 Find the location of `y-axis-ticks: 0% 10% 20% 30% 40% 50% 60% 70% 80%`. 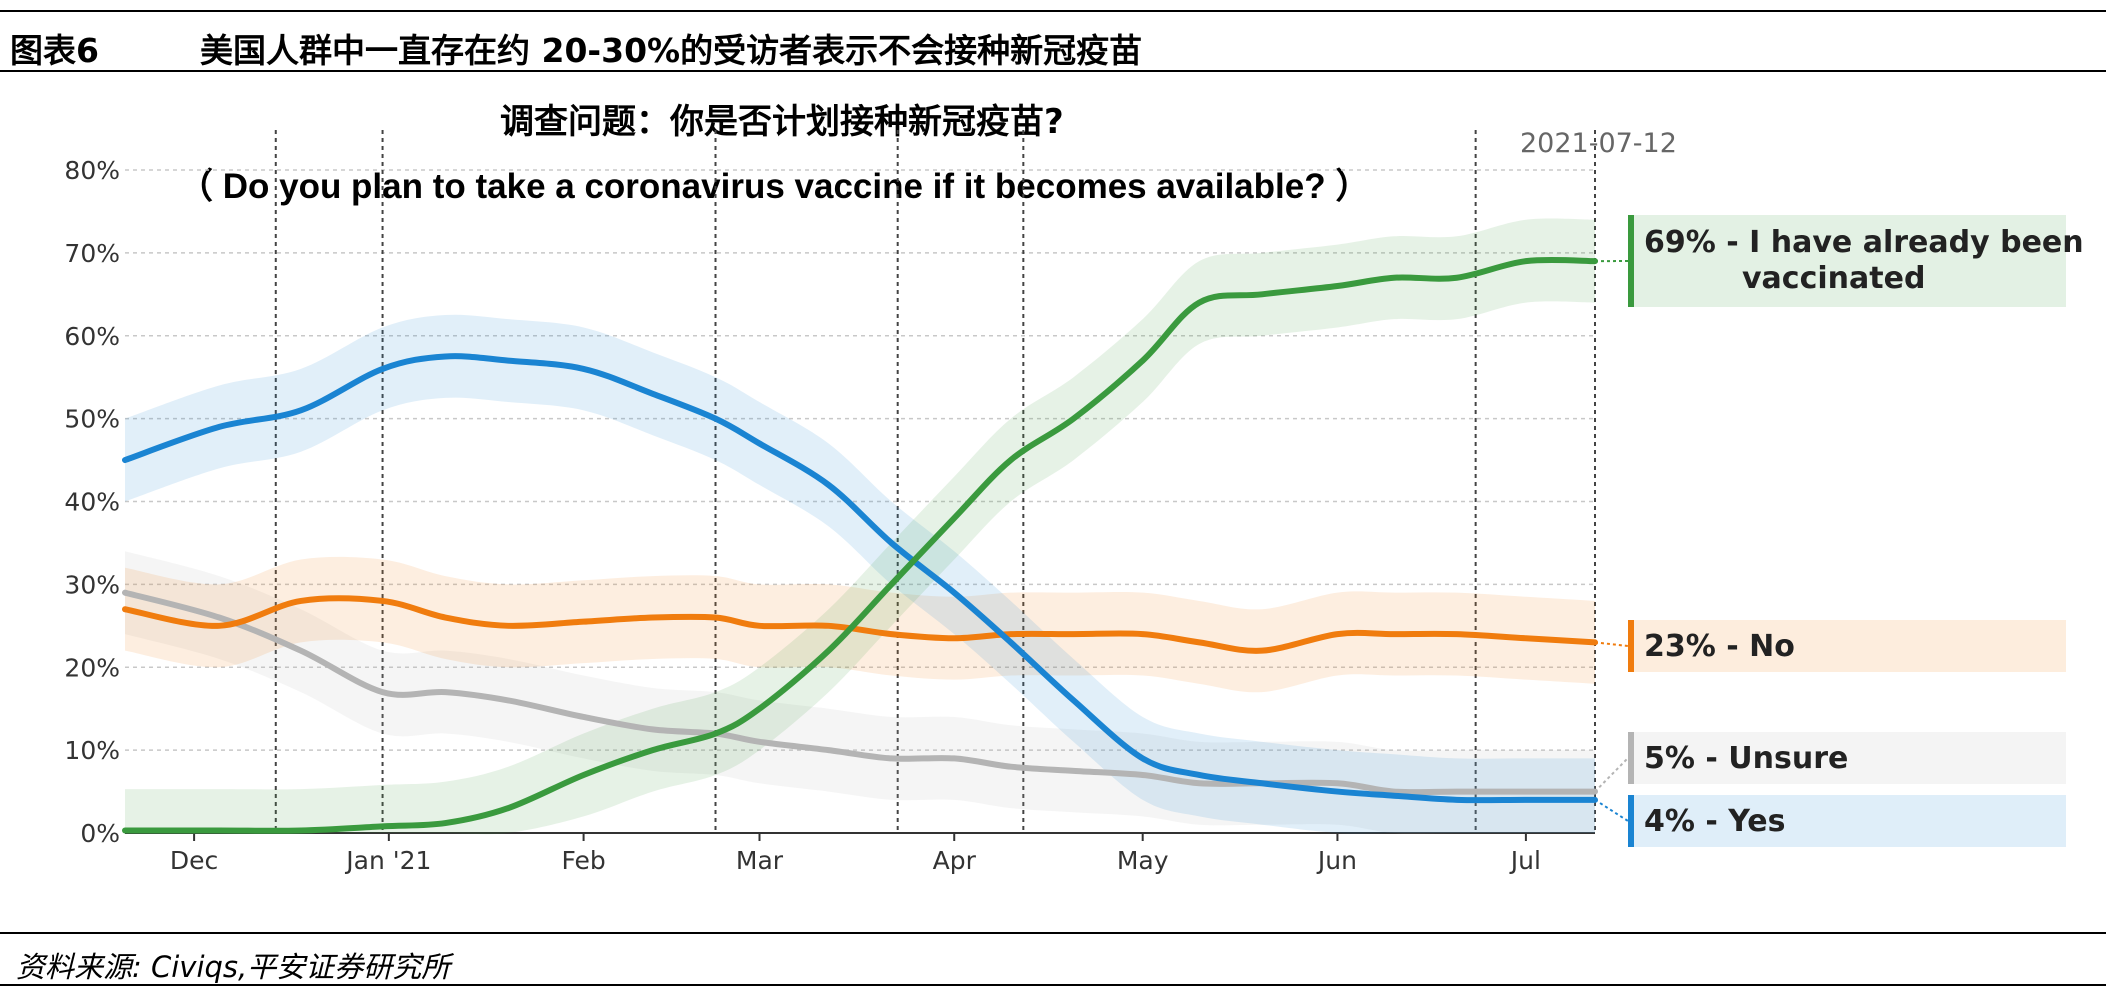

y-axis-ticks: 0% 10% 20% 30% 40% 50% 60% 70% 80% is located at coordinates (92, 502).